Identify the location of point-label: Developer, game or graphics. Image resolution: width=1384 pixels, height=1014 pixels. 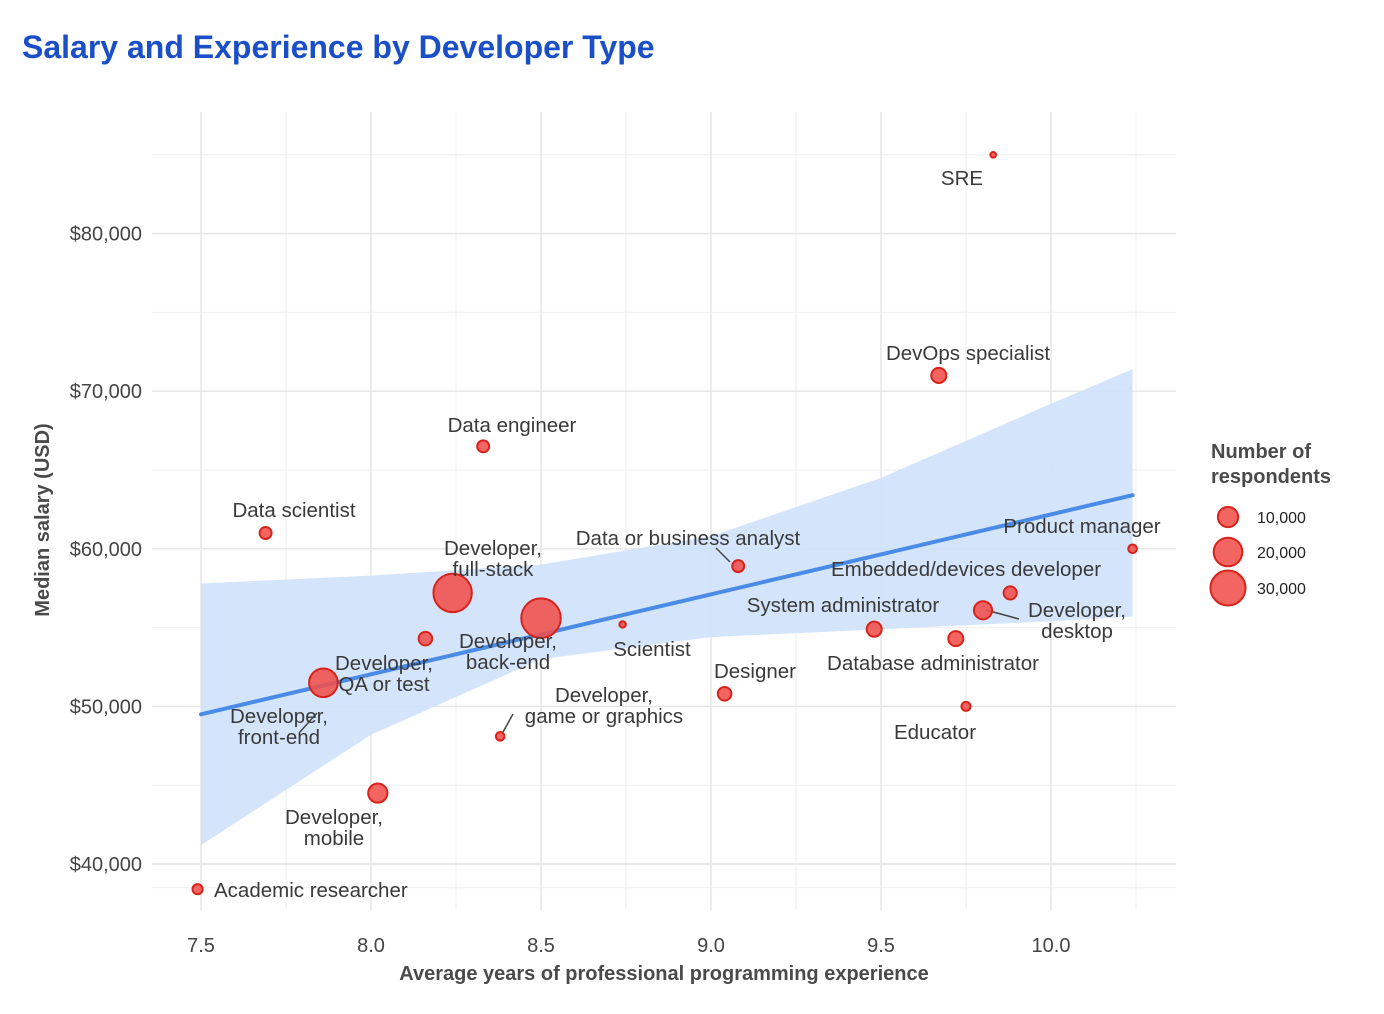
(604, 706).